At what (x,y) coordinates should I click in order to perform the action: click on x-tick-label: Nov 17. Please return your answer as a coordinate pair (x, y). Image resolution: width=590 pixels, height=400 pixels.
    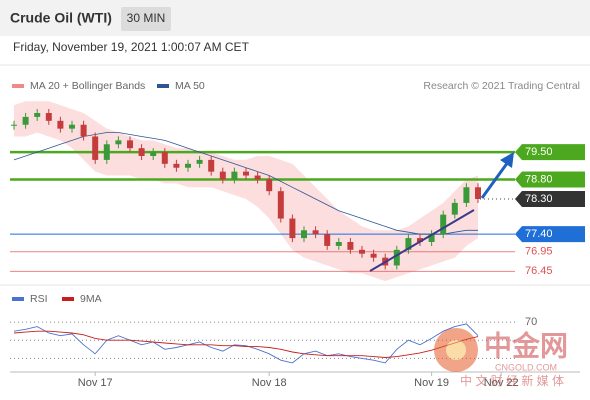
    Looking at the image, I should click on (95, 383).